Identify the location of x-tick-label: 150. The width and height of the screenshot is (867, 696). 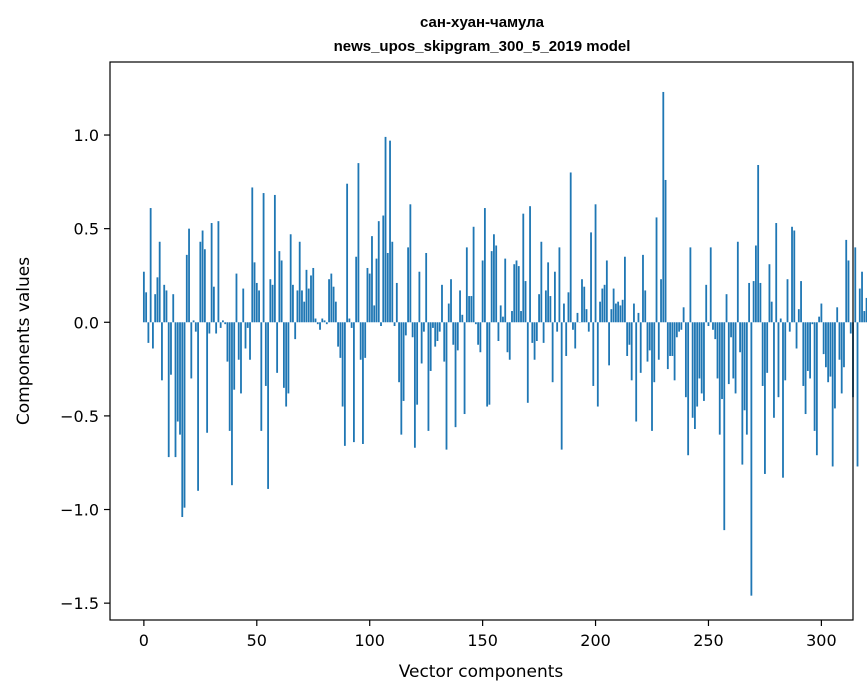
(482, 640).